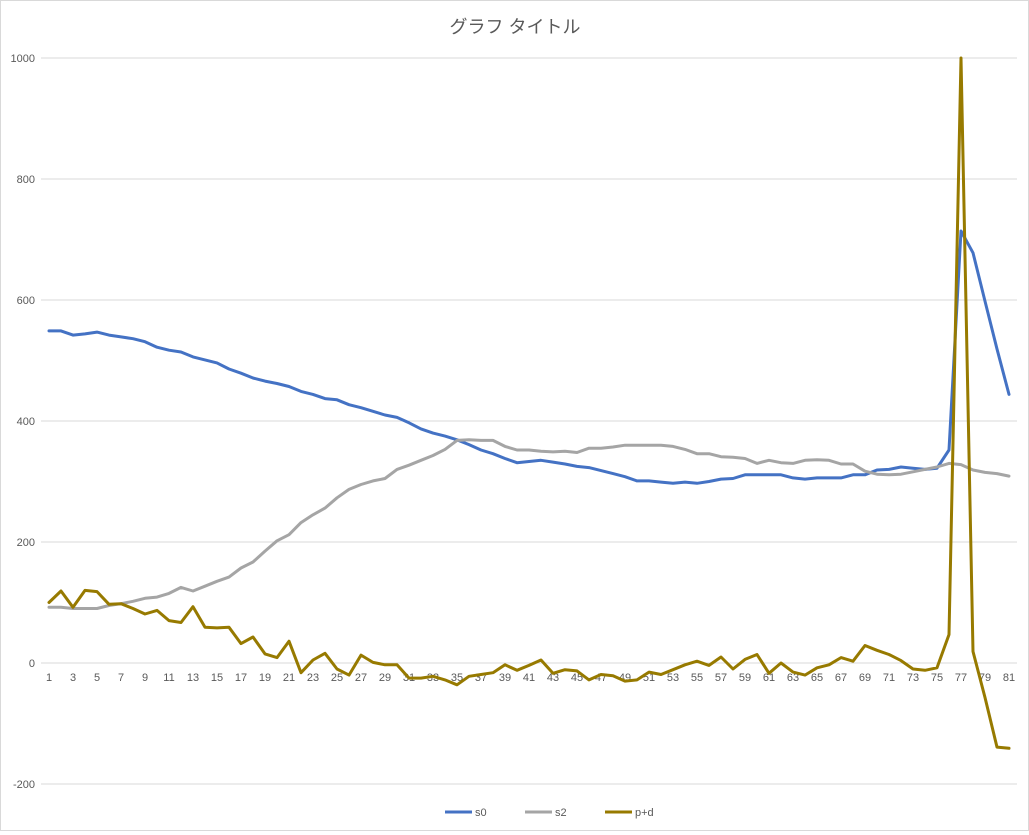  What do you see at coordinates (24, 785) in the screenshot?
I see `y-tick-label: -200` at bounding box center [24, 785].